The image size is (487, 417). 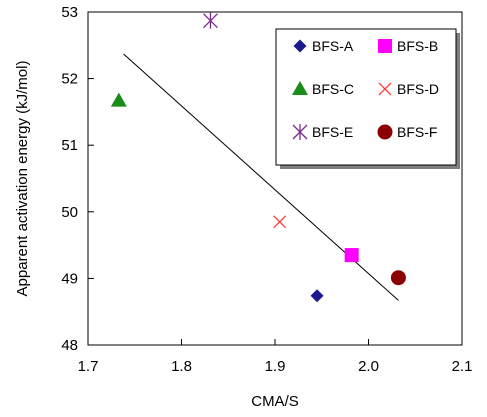 I want to click on data-point-bfs-b, so click(x=351, y=255).